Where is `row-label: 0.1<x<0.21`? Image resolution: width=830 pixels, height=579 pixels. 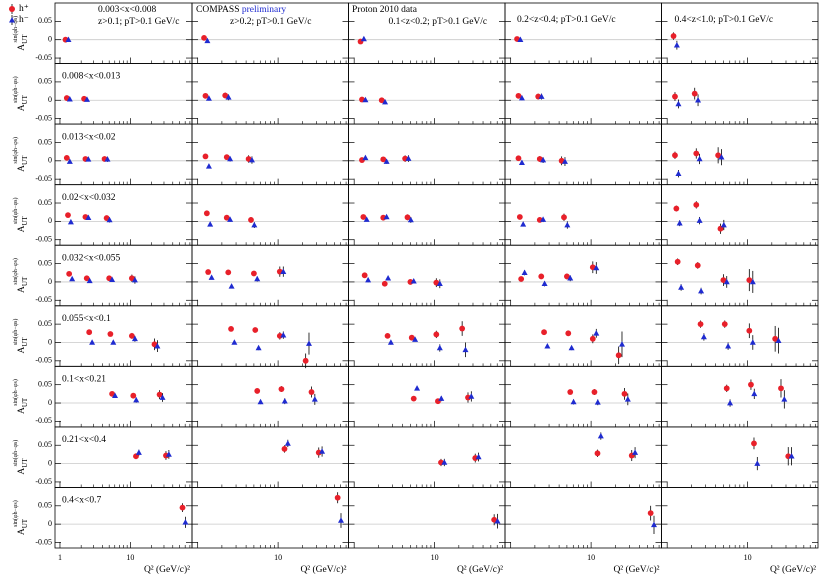 row-label: 0.1<x<0.21 is located at coordinates (84, 380).